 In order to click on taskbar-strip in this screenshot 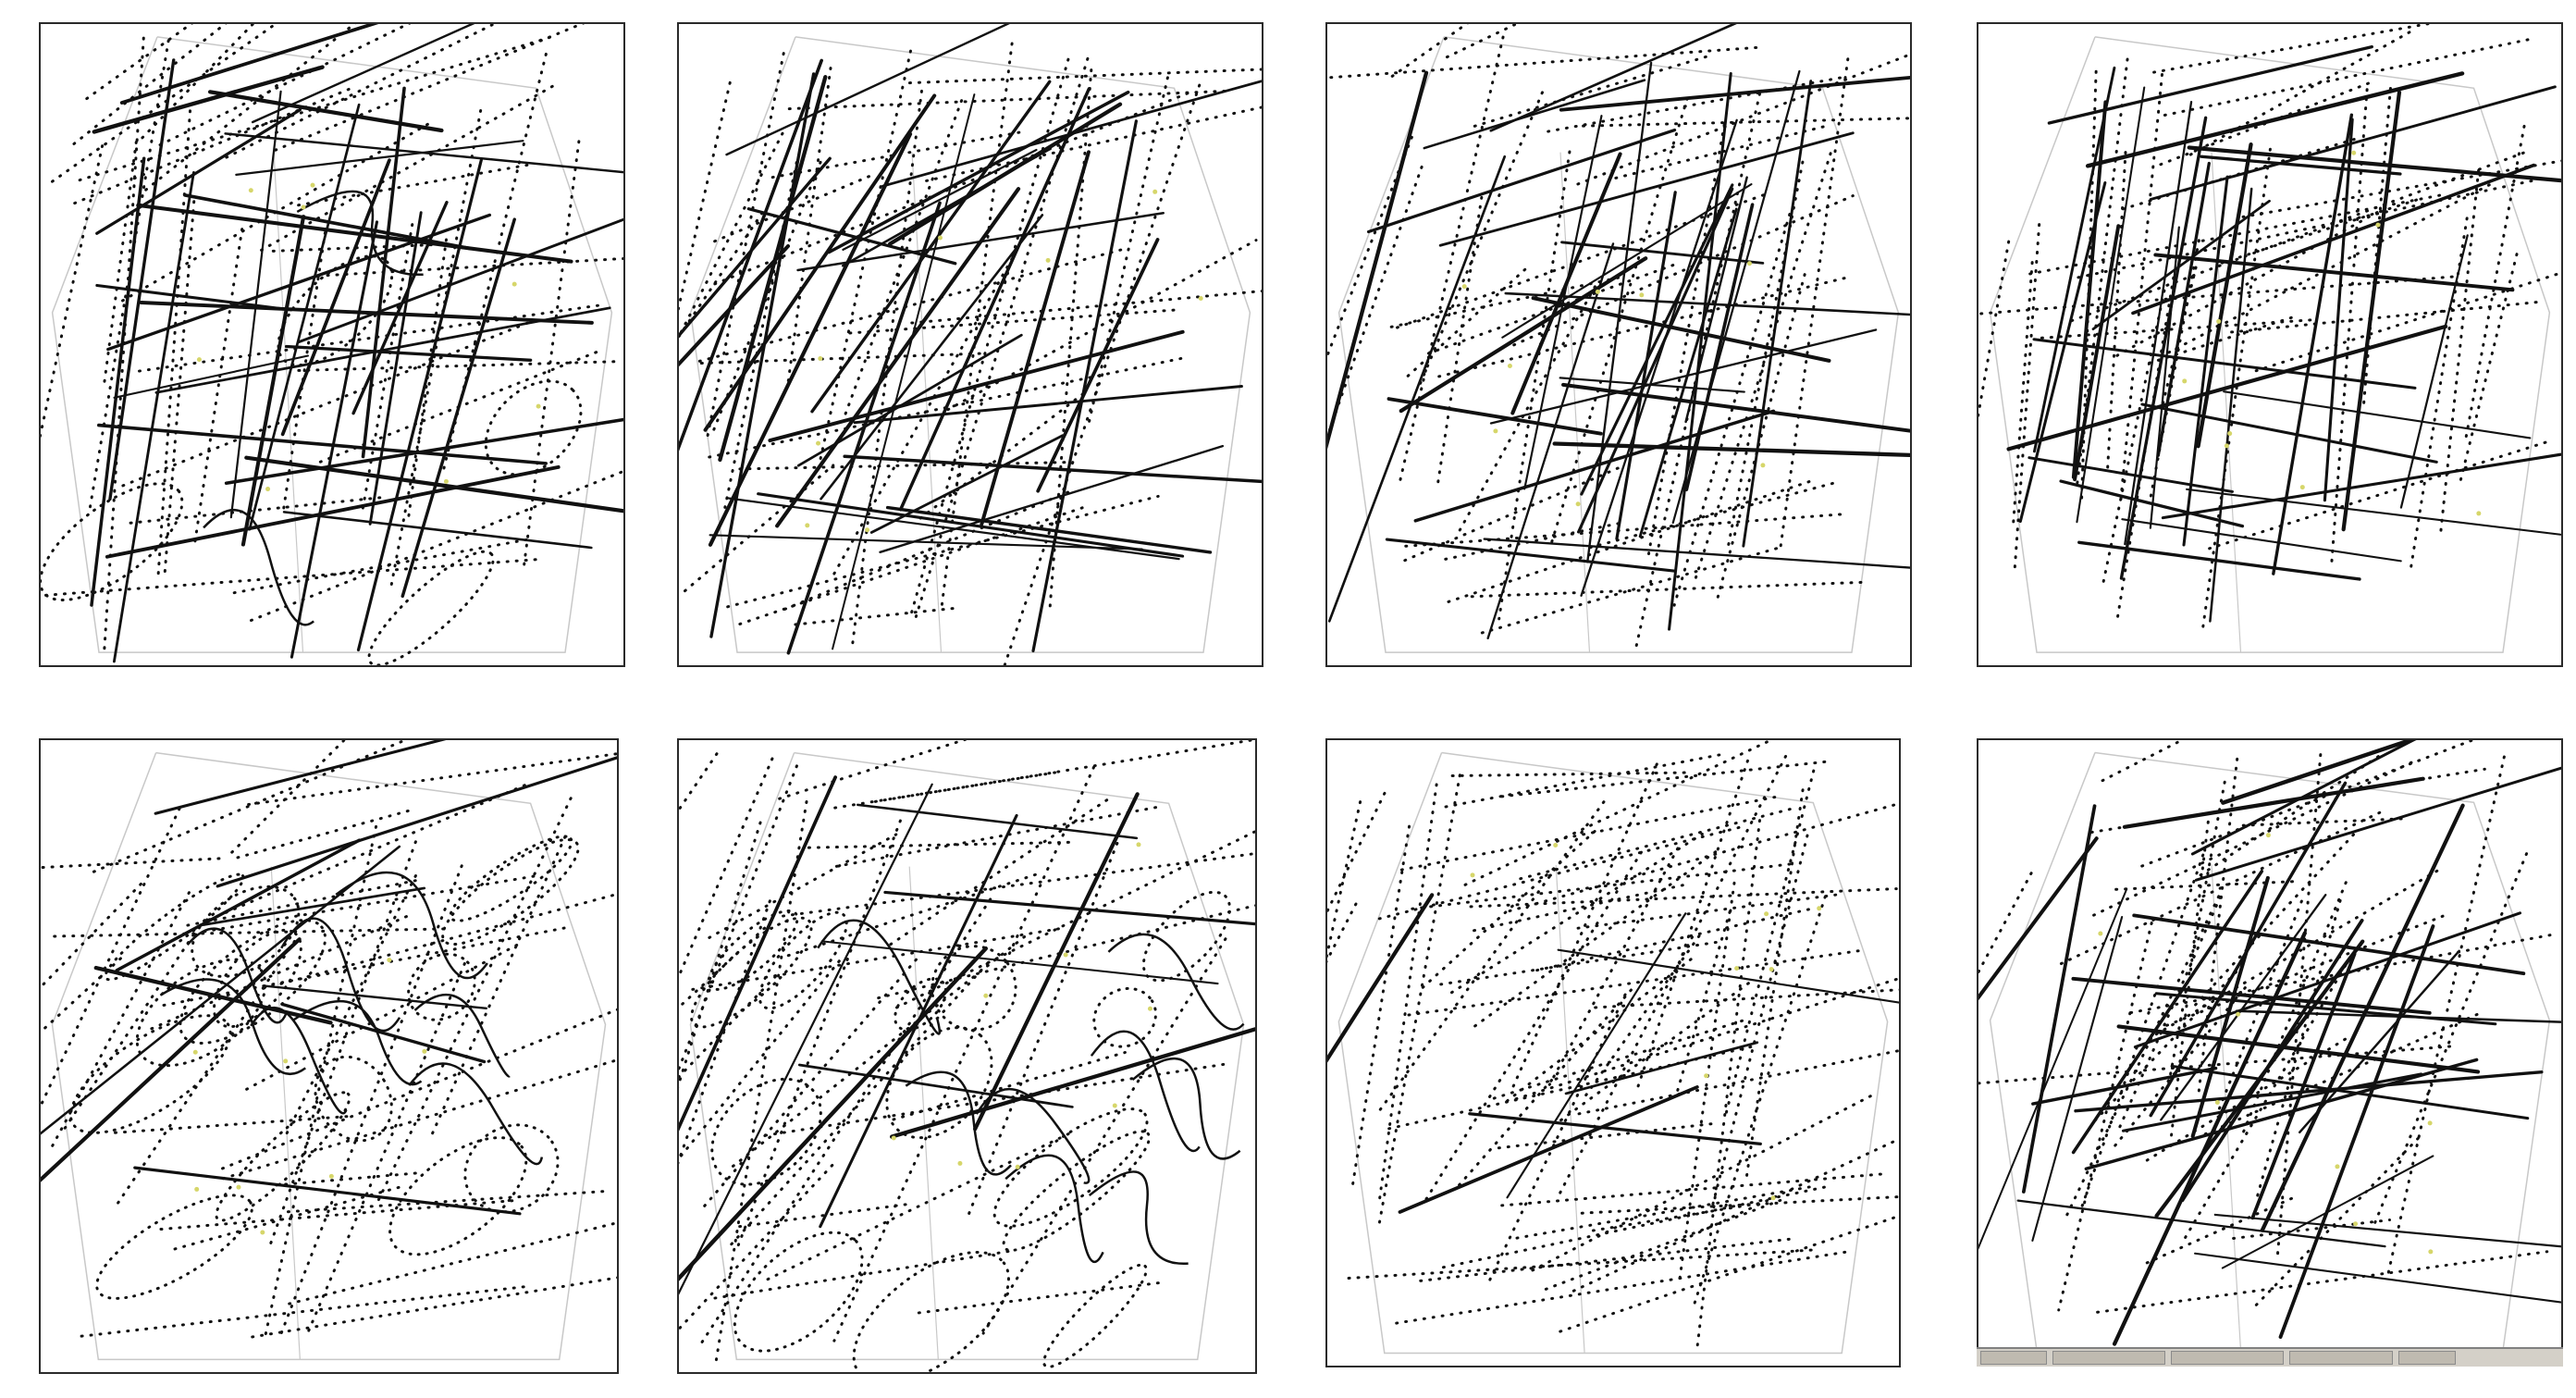, I will do `click(2270, 1357)`.